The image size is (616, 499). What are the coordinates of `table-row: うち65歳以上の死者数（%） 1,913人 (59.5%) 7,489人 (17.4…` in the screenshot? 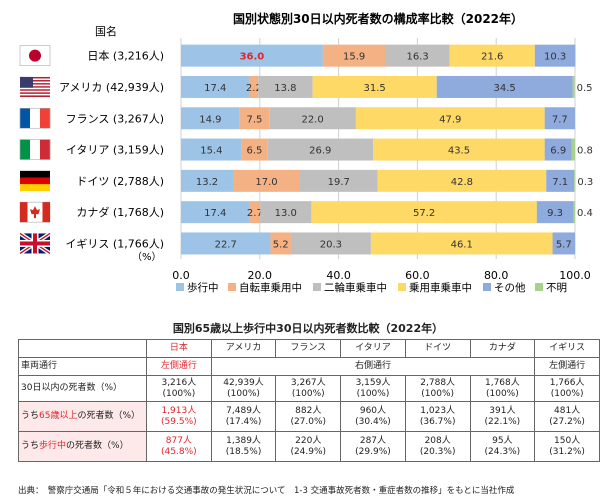 It's located at (309, 416).